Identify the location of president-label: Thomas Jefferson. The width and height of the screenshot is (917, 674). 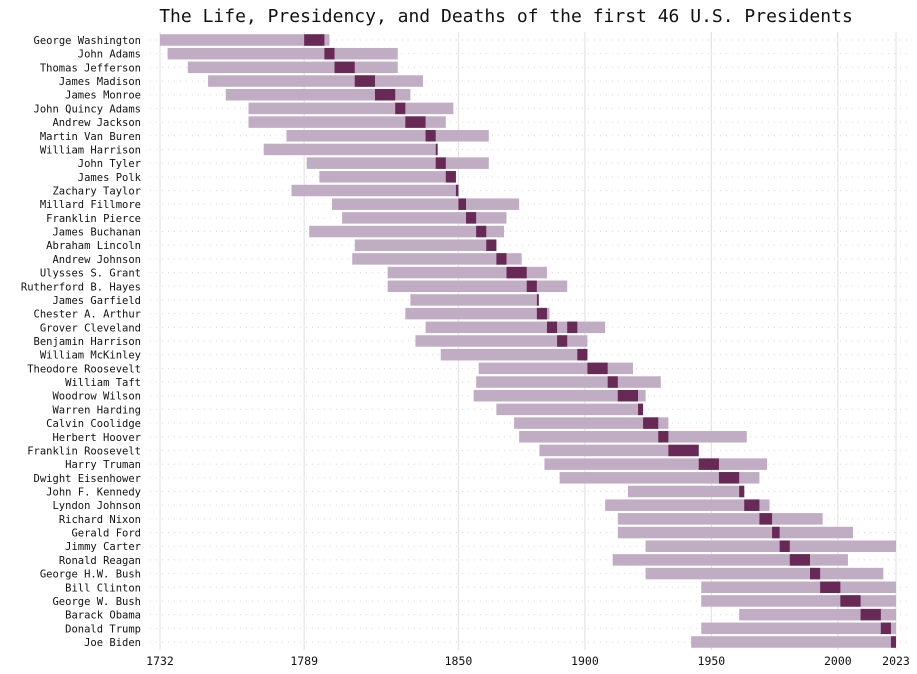
(90, 68).